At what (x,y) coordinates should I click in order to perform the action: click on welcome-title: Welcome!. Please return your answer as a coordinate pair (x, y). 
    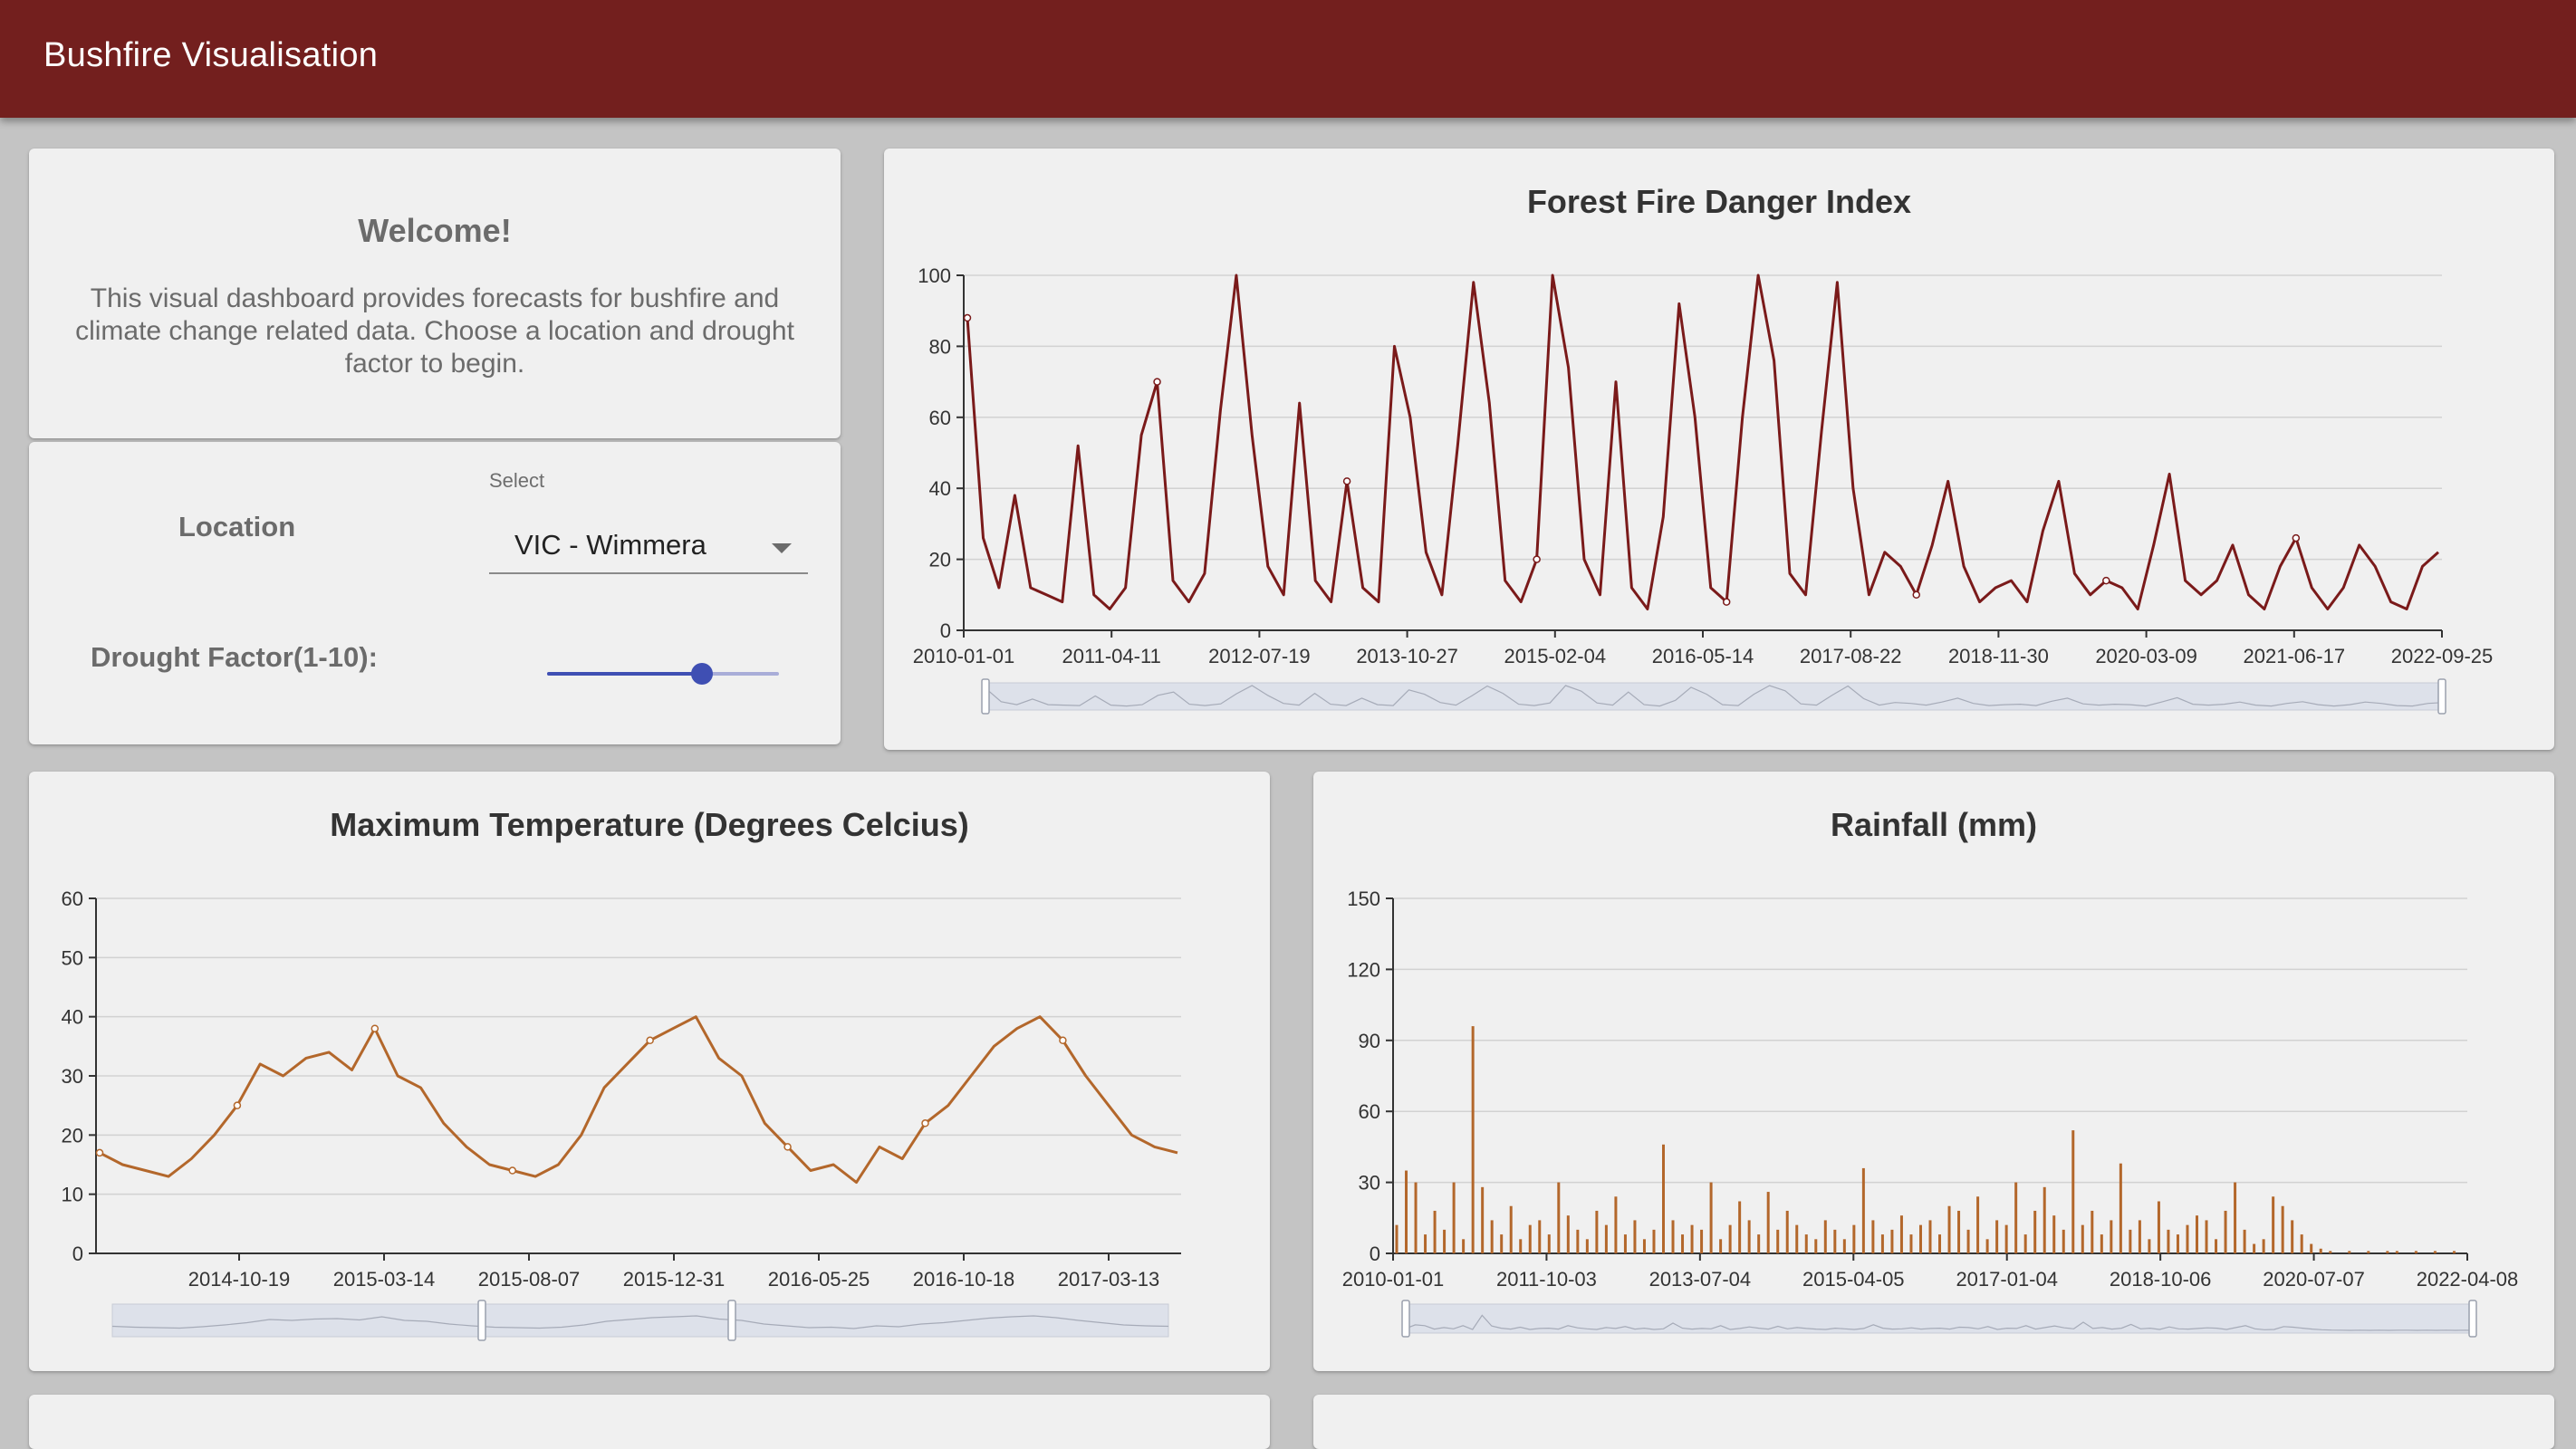
    Looking at the image, I should click on (435, 230).